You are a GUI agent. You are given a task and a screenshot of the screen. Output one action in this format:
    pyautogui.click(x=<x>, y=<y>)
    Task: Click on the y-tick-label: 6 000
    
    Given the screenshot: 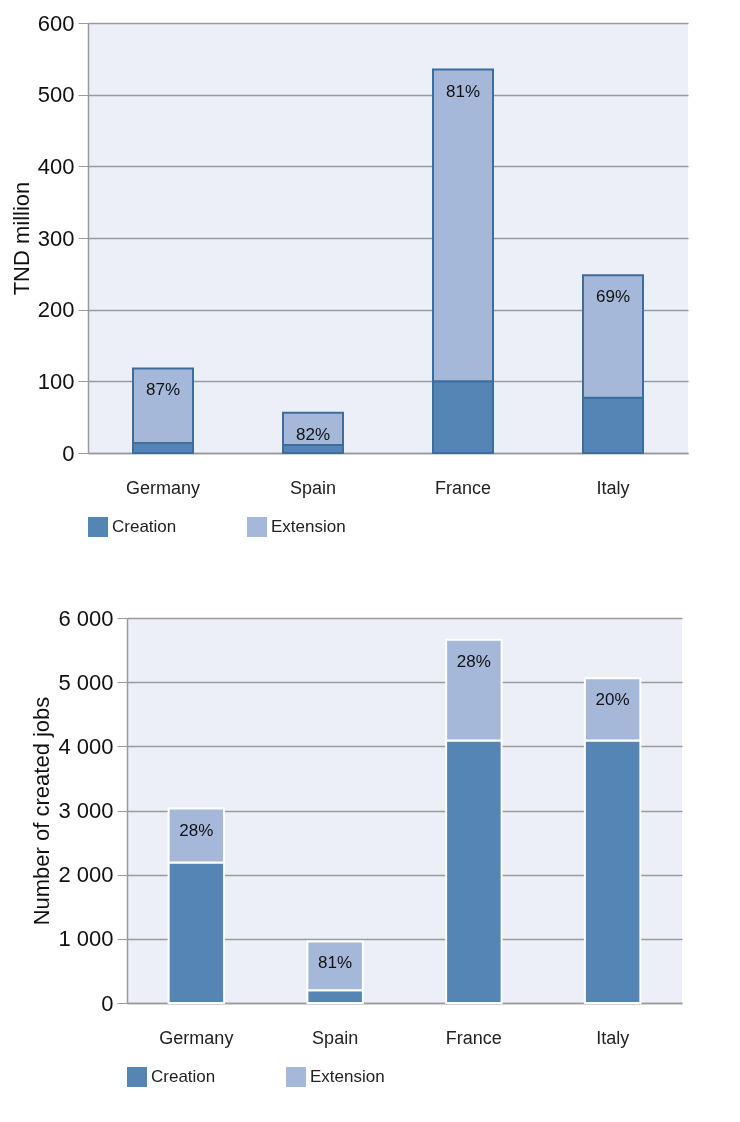 What is the action you would take?
    pyautogui.click(x=86, y=618)
    